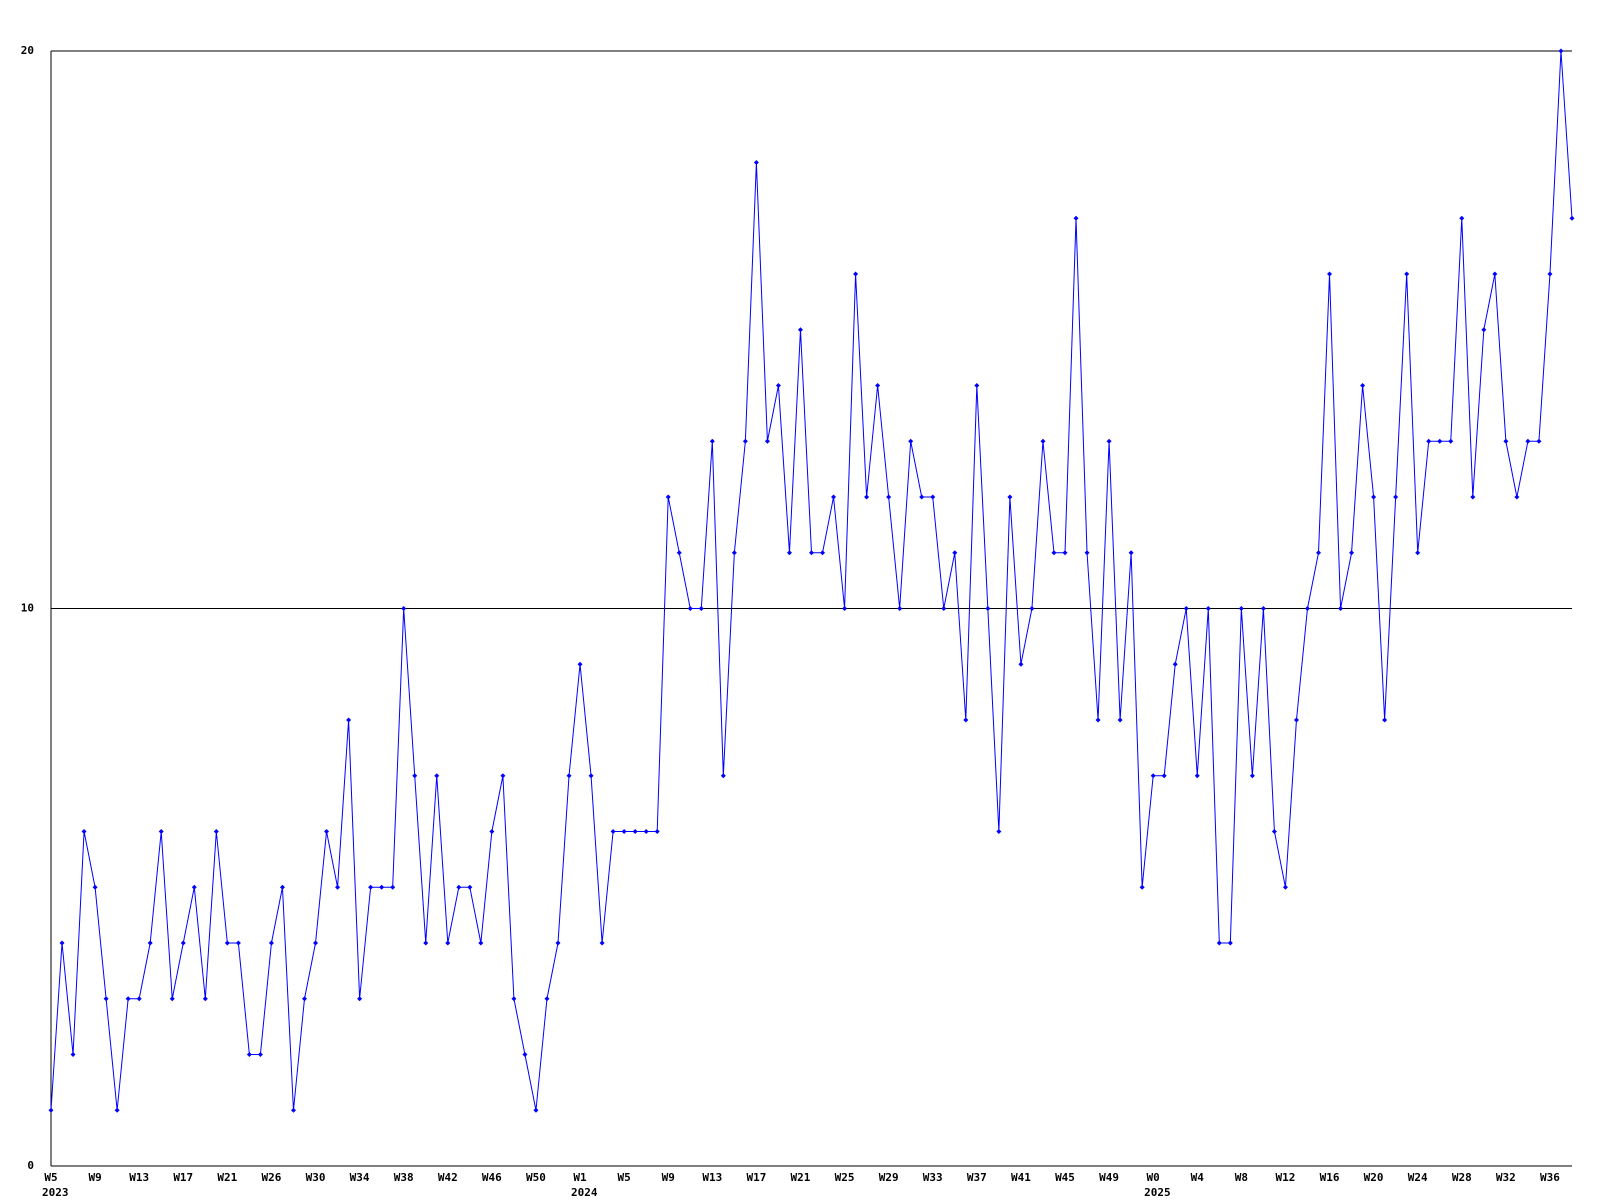 This screenshot has height=1200, width=1600. What do you see at coordinates (492, 1177) in the screenshot?
I see `x-tick-label: W46` at bounding box center [492, 1177].